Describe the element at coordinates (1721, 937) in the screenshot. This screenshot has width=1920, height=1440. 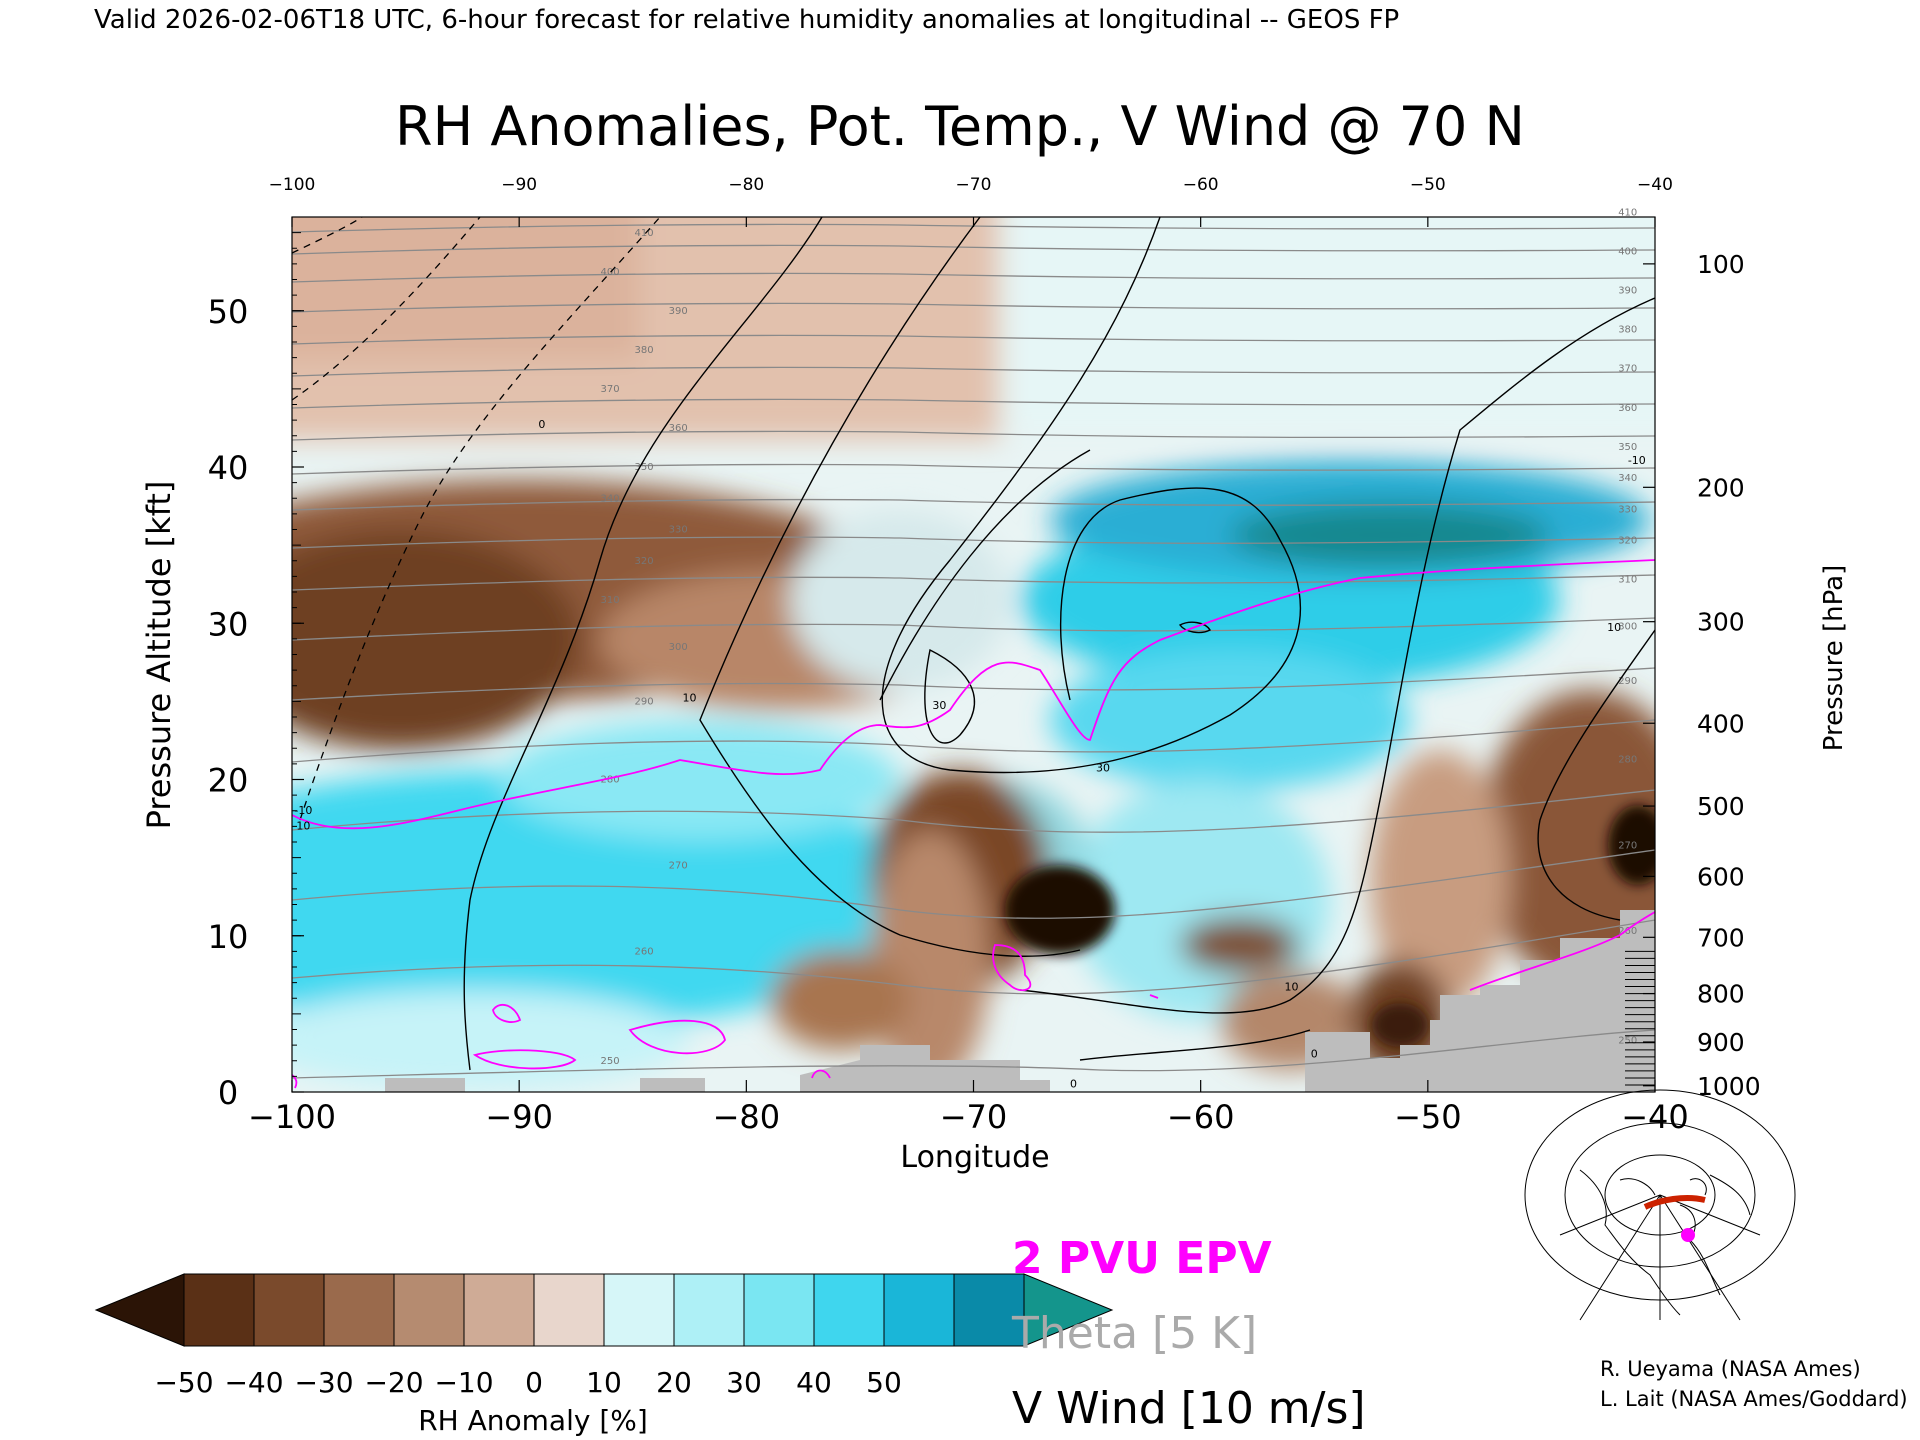
I see `pressure-tick-label: 700` at that location.